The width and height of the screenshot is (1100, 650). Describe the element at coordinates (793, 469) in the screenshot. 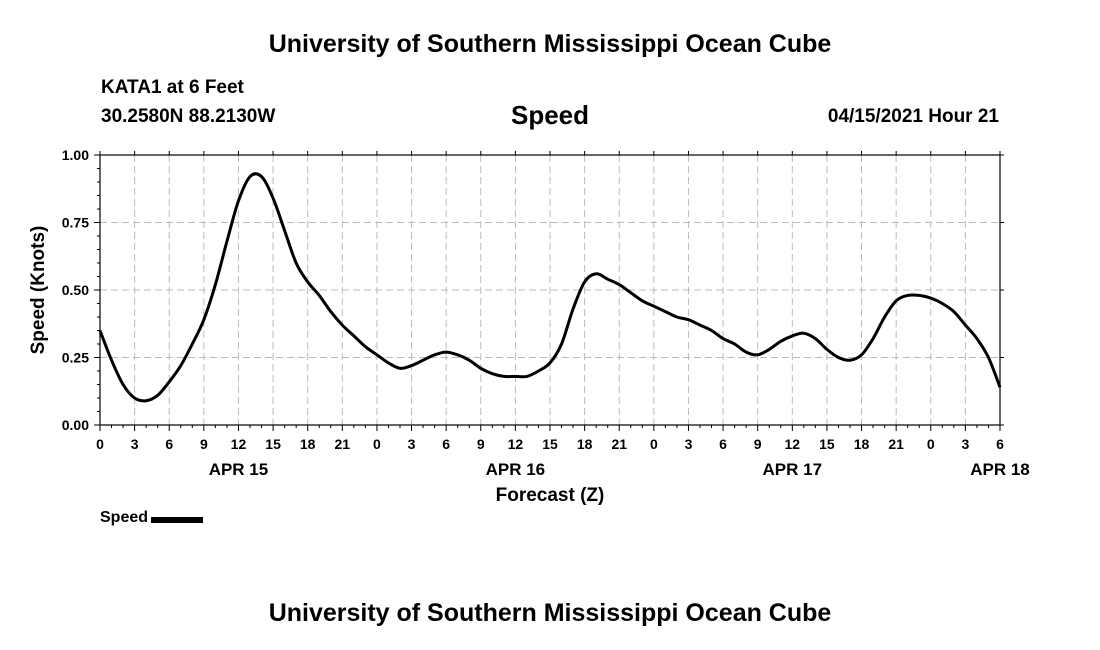

I see `date-label: APR 17` at that location.